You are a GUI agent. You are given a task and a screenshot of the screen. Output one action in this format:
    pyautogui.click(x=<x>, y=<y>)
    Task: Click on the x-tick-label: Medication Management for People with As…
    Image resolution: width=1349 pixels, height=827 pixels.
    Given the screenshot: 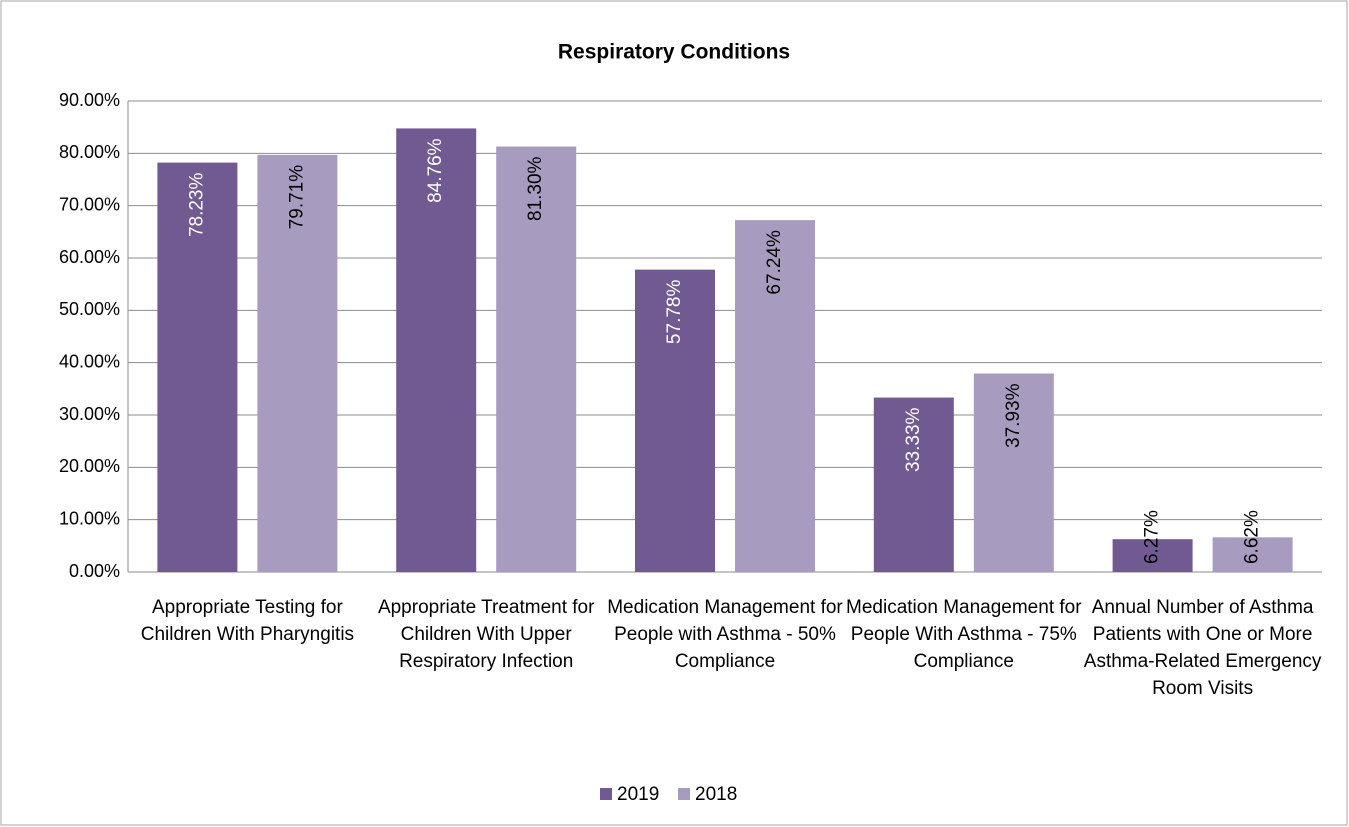 What is the action you would take?
    pyautogui.click(x=725, y=634)
    